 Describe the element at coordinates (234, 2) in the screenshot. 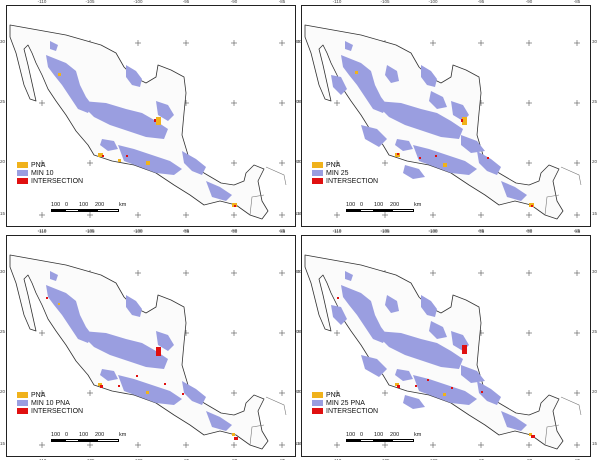

I see `longitude-tick-top: -90` at that location.